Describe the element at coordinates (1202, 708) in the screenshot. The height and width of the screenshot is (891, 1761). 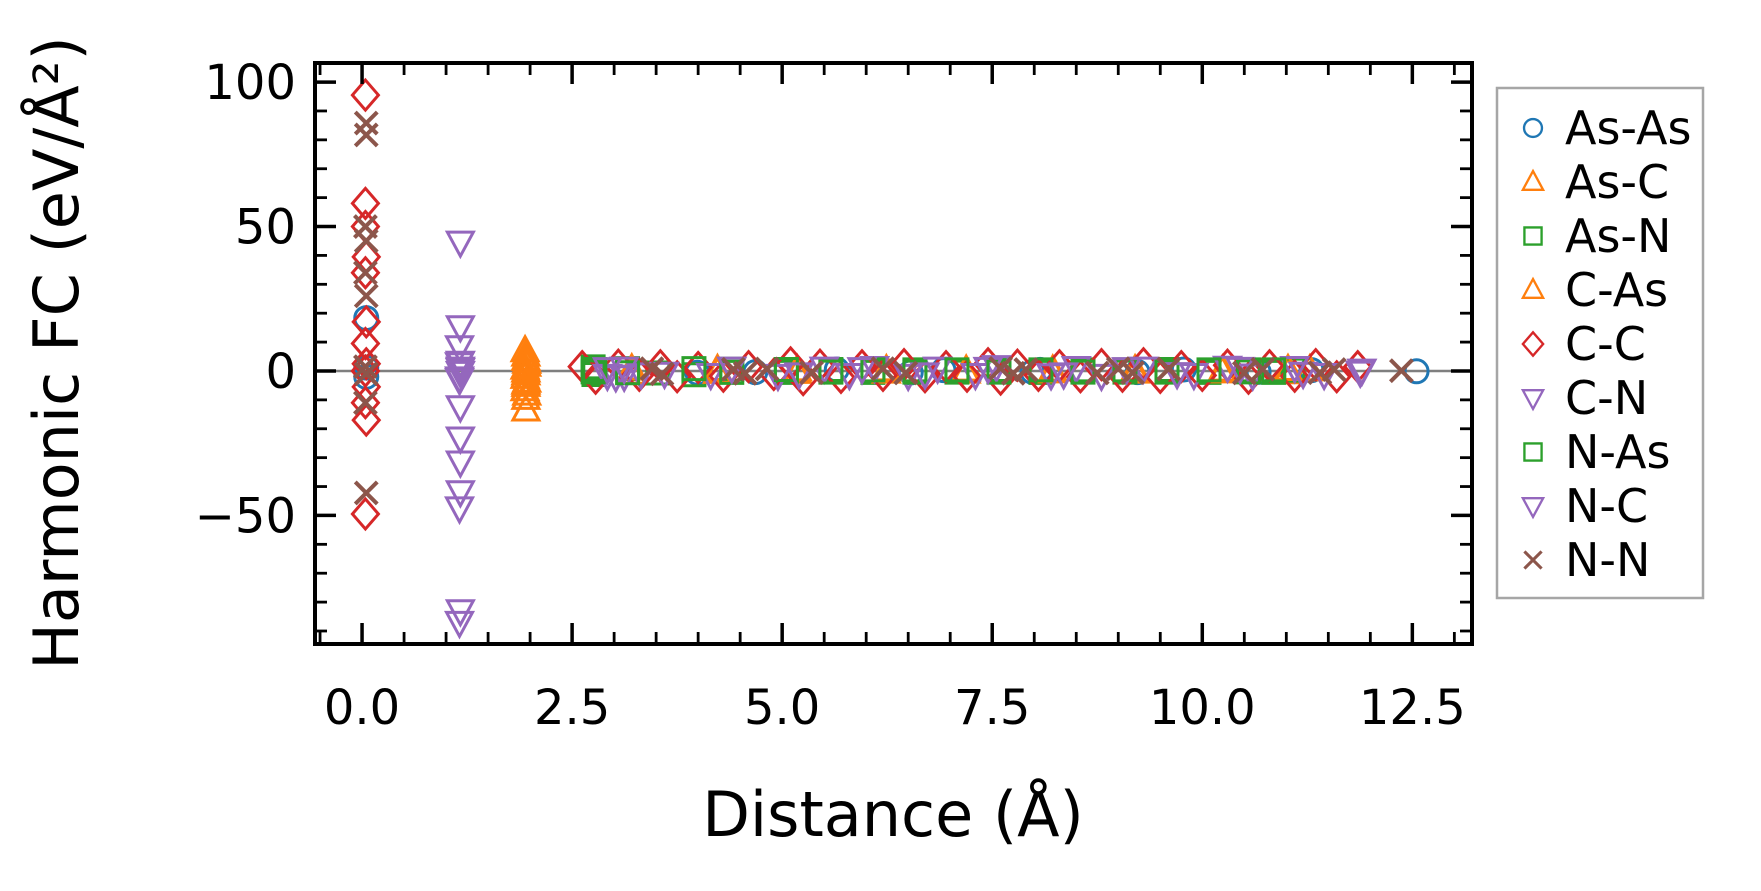
I see `x-tick-label: 10.0` at that location.